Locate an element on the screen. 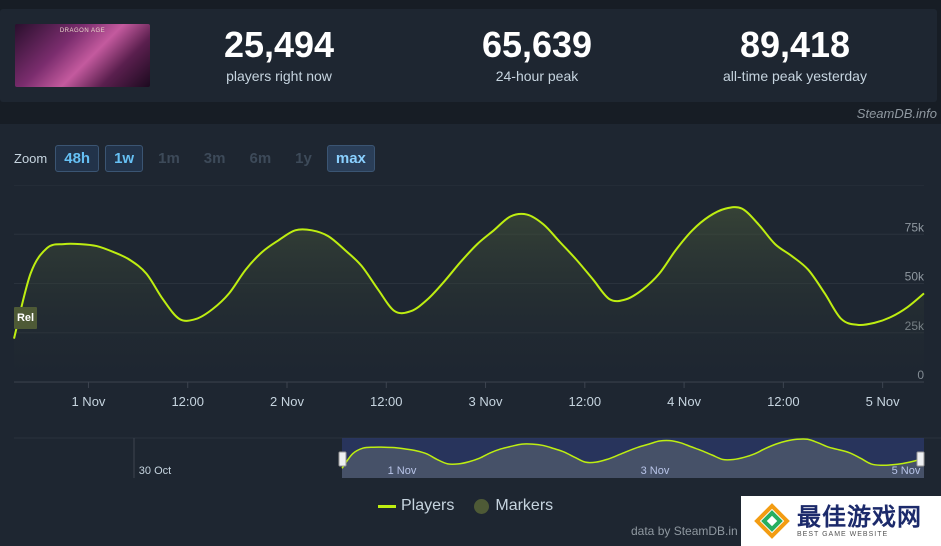 This screenshot has height=546, width=941. y-tick-label: 75k is located at coordinates (915, 227).